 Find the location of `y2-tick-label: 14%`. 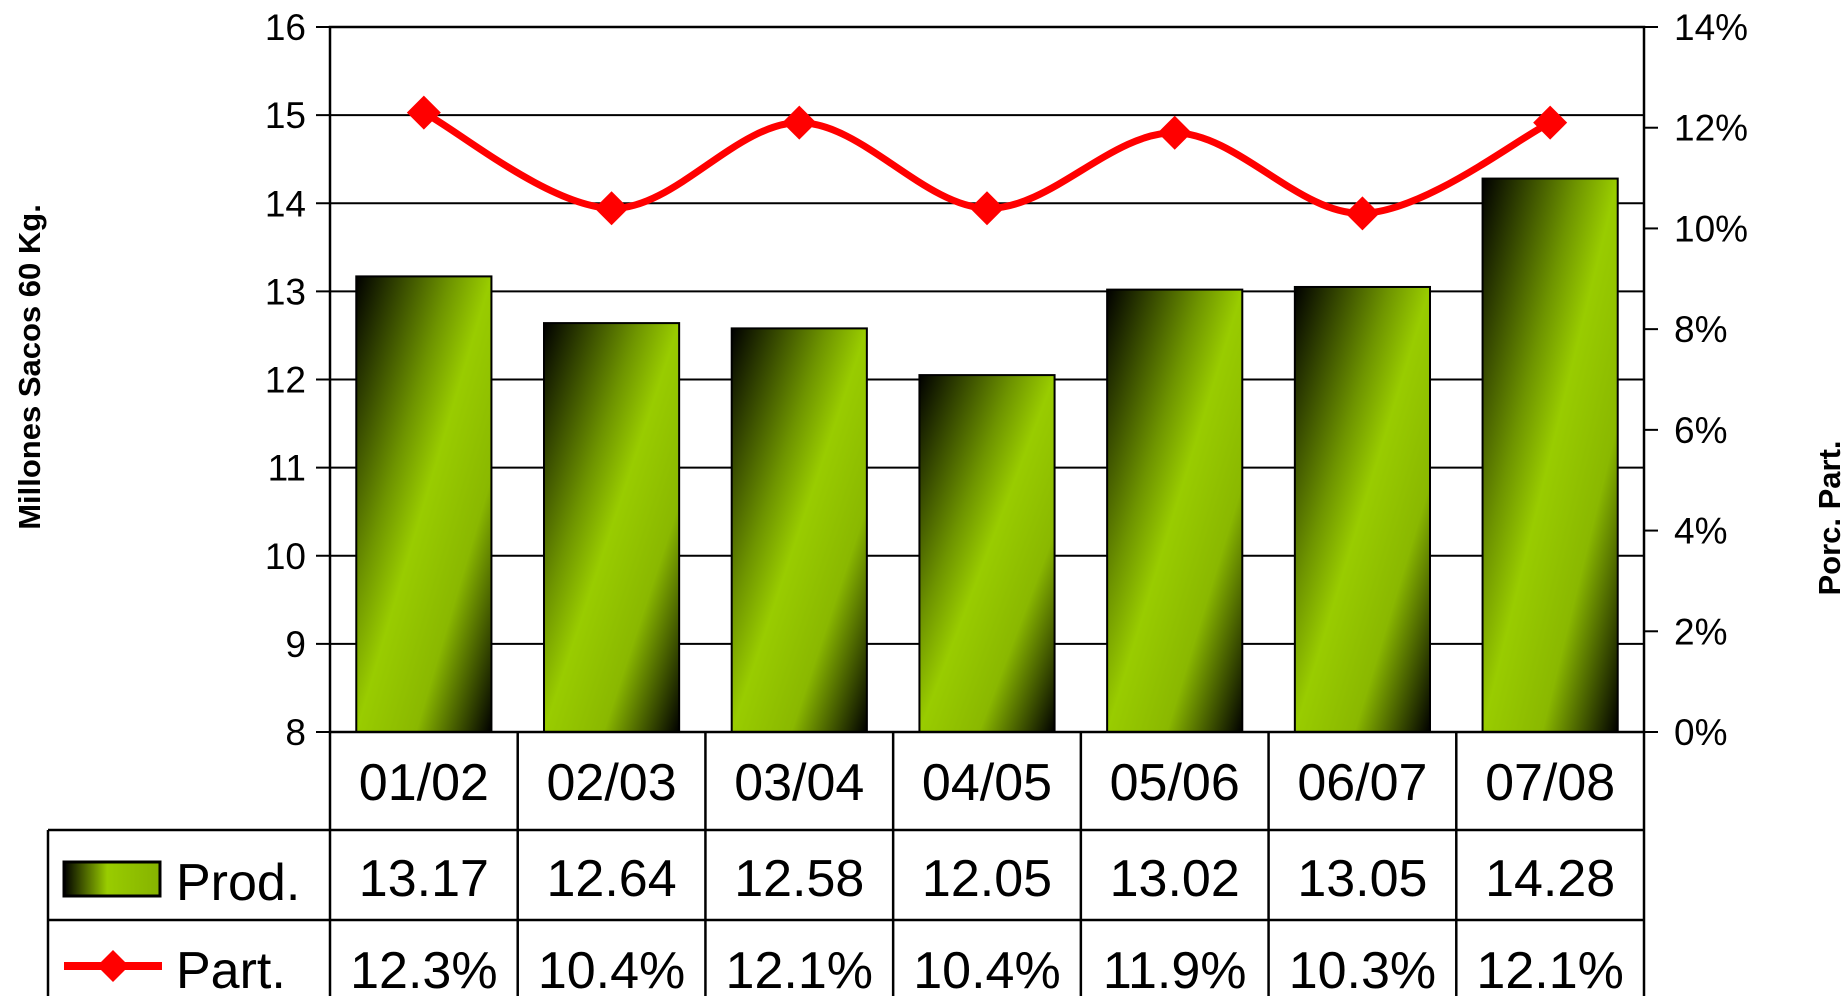

y2-tick-label: 14% is located at coordinates (1711, 27).